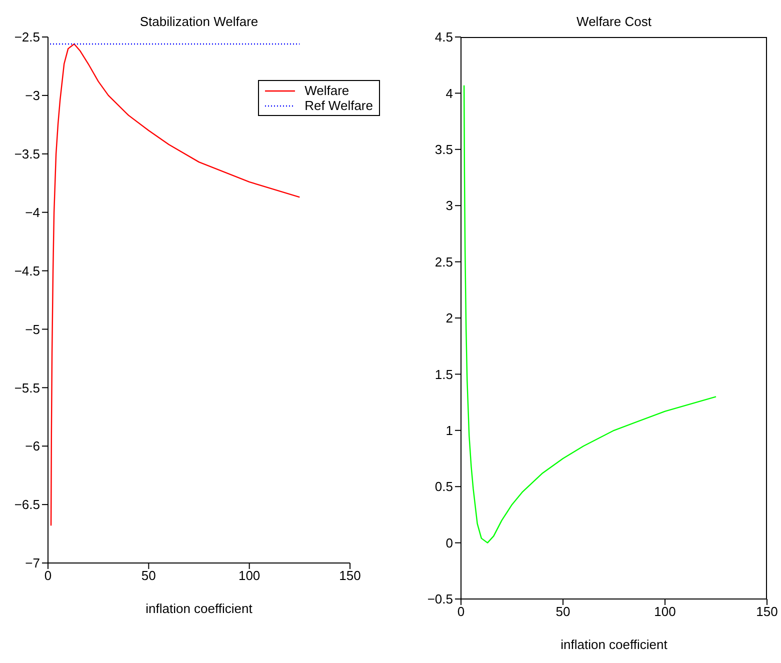 The width and height of the screenshot is (781, 663). I want to click on y-tick-label: −2.5, so click(27, 37).